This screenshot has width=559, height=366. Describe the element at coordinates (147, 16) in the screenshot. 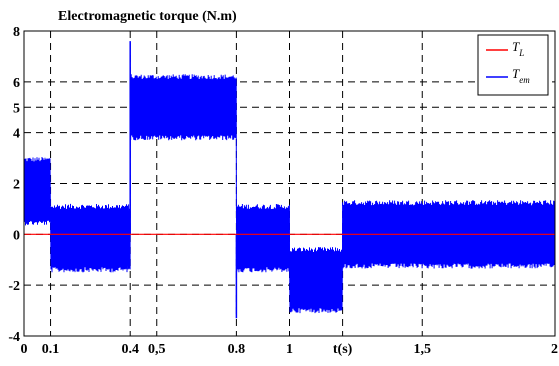

I see `chart-title: Electromagnetic torque (N.m)` at that location.